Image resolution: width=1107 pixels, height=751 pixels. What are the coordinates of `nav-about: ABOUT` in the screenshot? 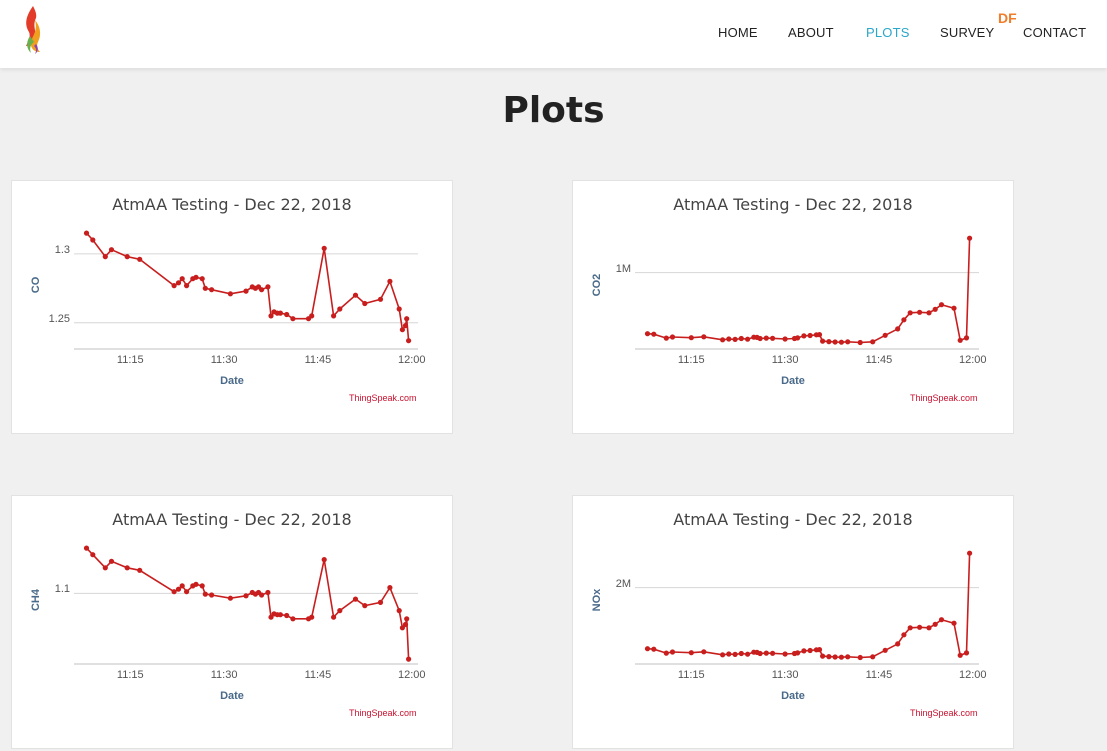 It's located at (811, 32).